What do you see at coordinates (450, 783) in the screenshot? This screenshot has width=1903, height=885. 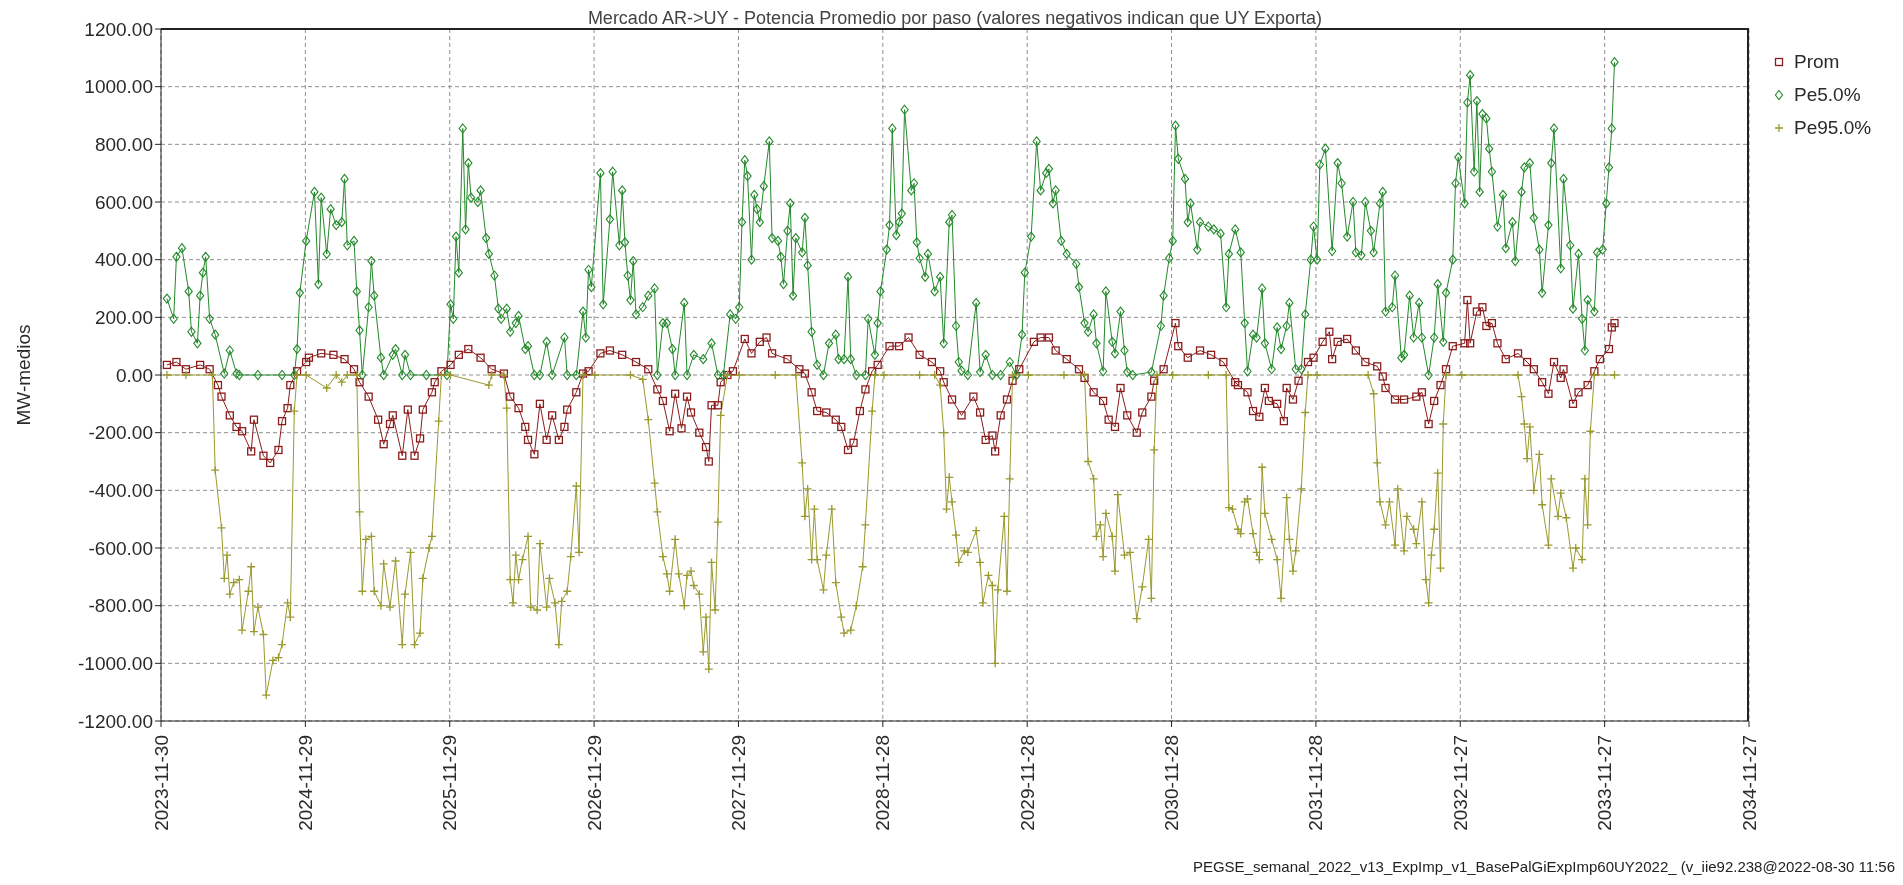 I see `x-tick-label: 2025-11-29` at bounding box center [450, 783].